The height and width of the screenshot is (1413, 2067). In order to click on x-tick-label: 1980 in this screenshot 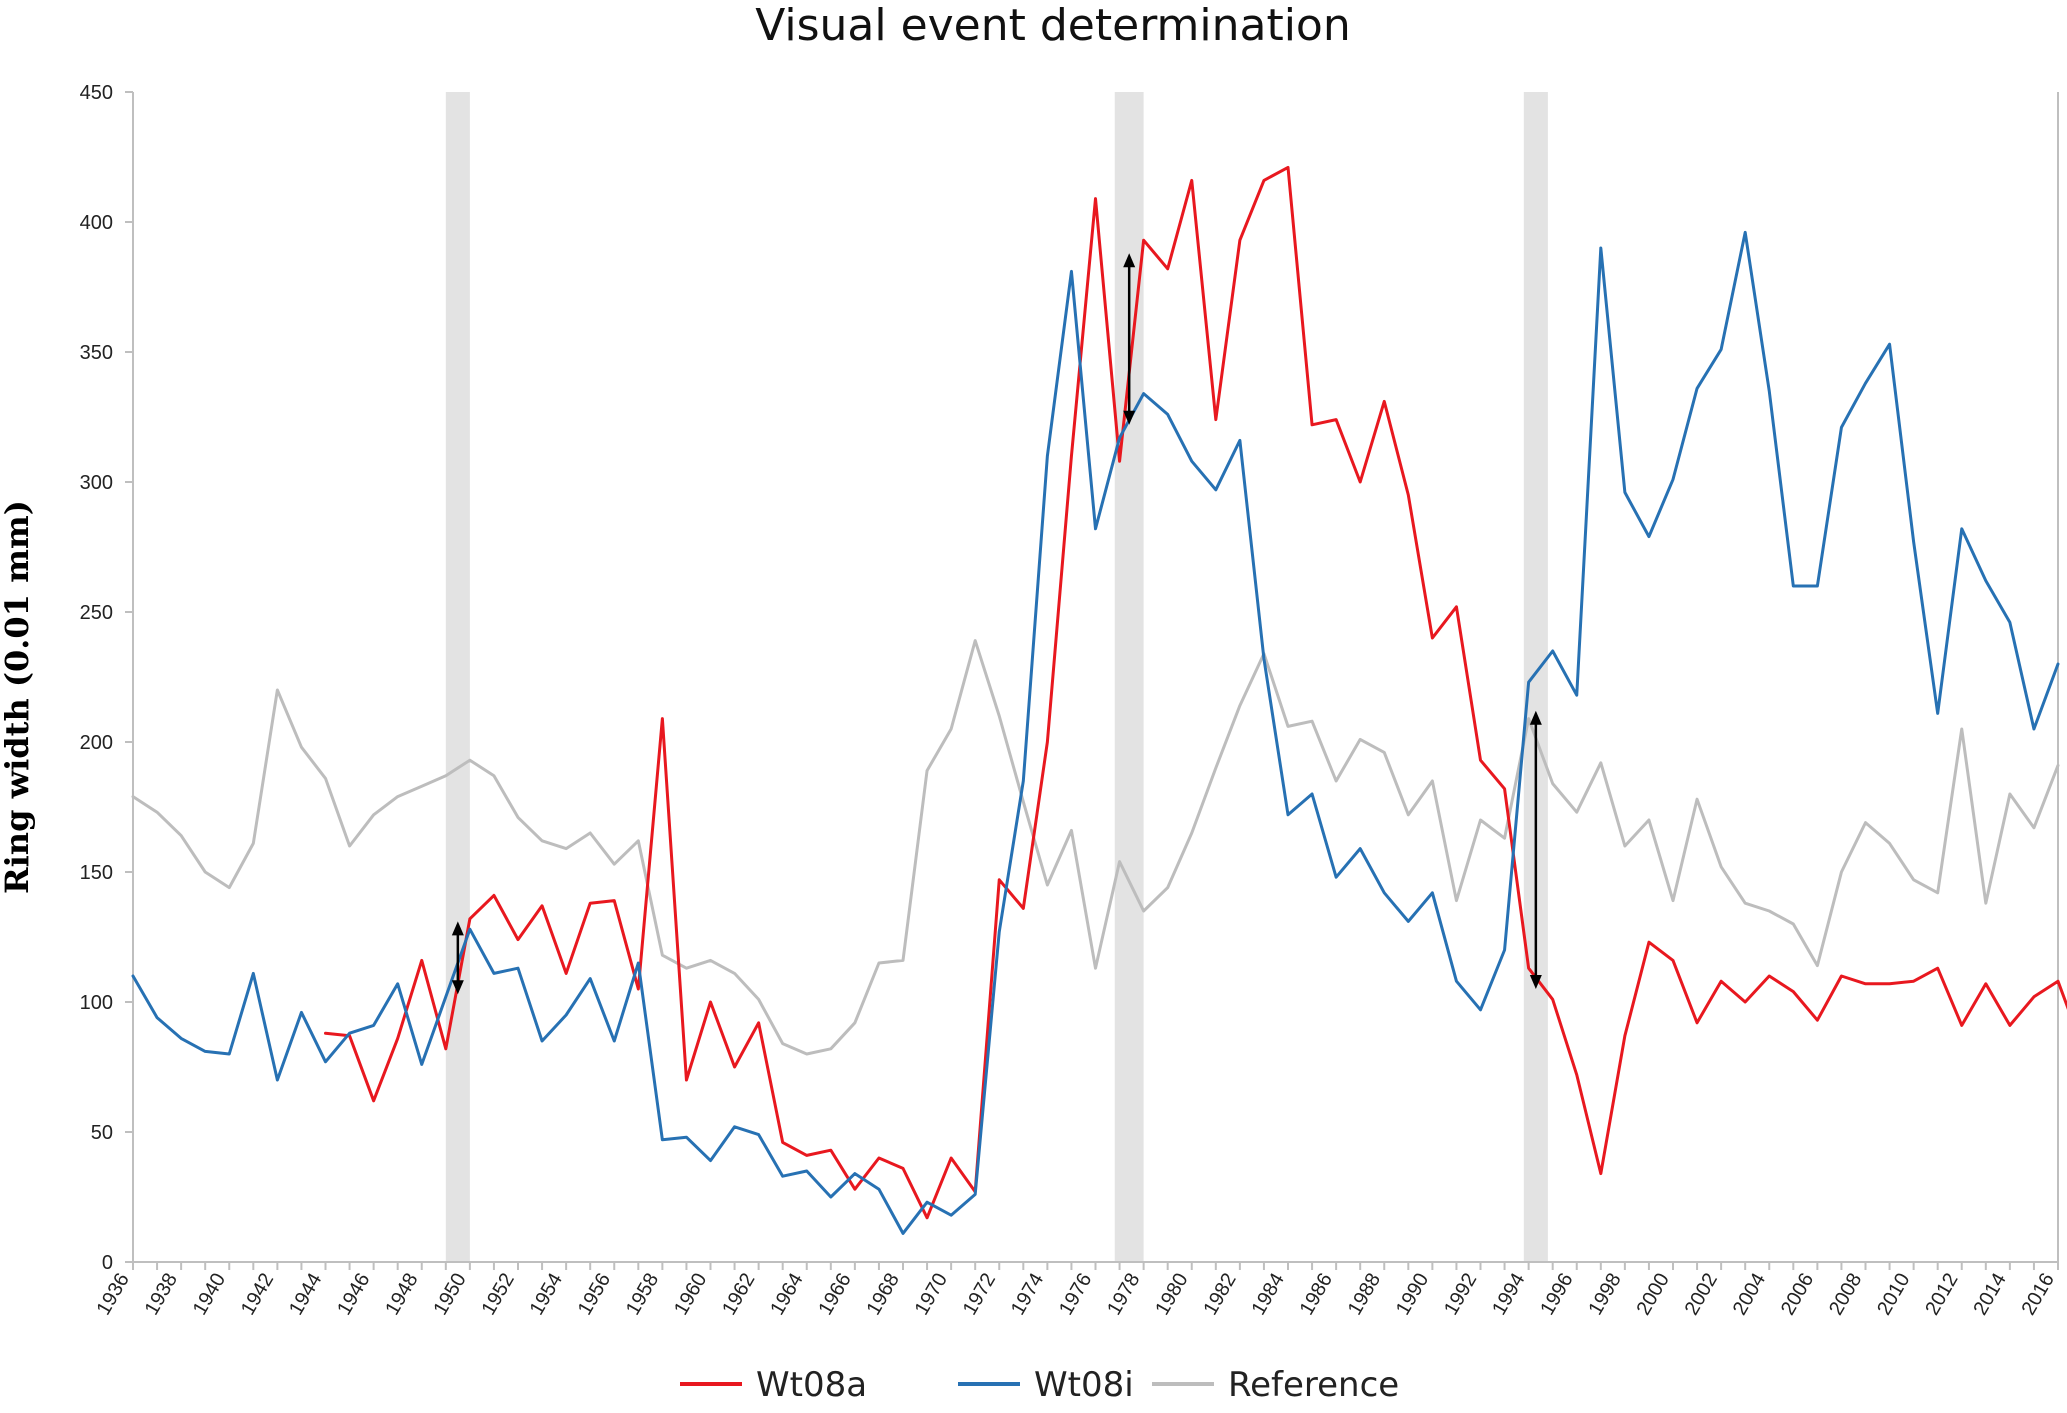, I will do `click(1171, 1295)`.